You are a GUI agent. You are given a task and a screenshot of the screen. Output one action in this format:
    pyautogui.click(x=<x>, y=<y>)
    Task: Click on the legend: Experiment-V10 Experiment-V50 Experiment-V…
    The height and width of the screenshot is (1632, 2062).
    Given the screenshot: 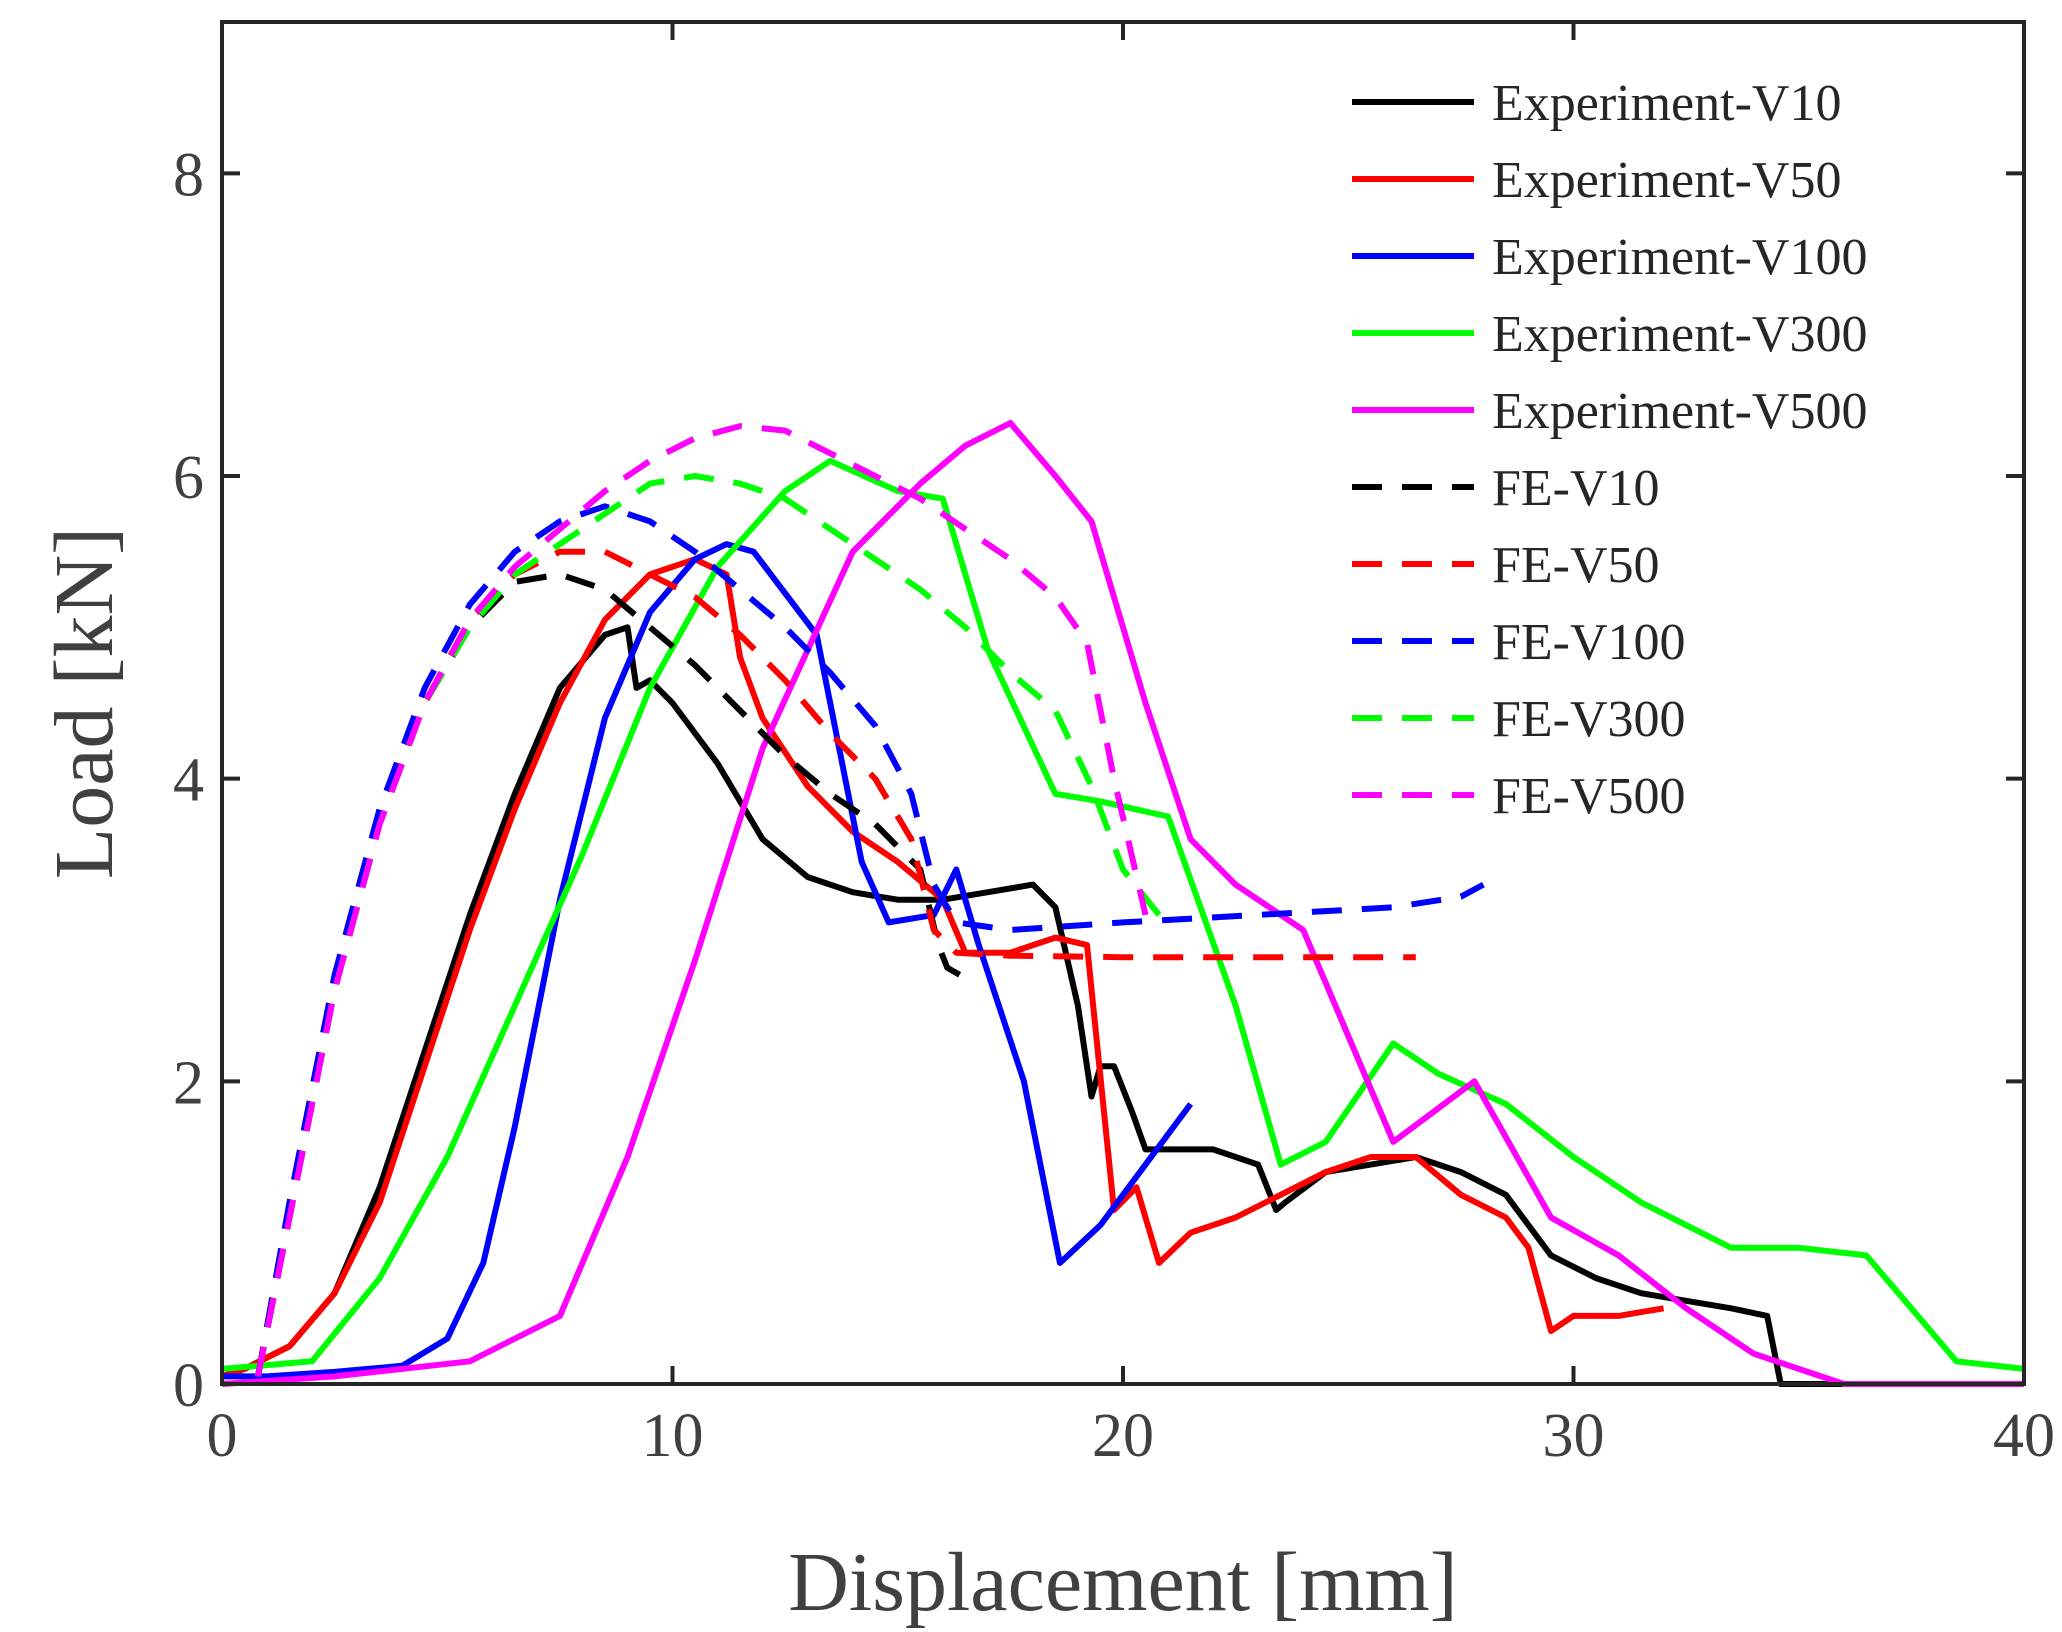 What is the action you would take?
    pyautogui.click(x=1609, y=450)
    